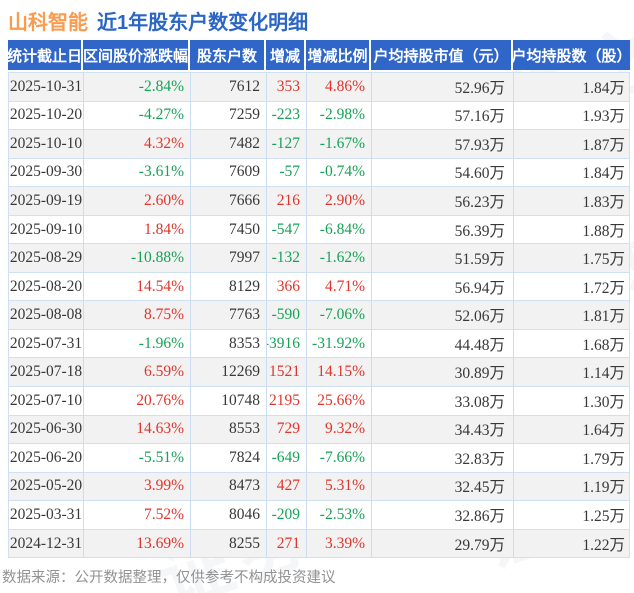  I want to click on cell-date: 2025-06-30, so click(46, 429).